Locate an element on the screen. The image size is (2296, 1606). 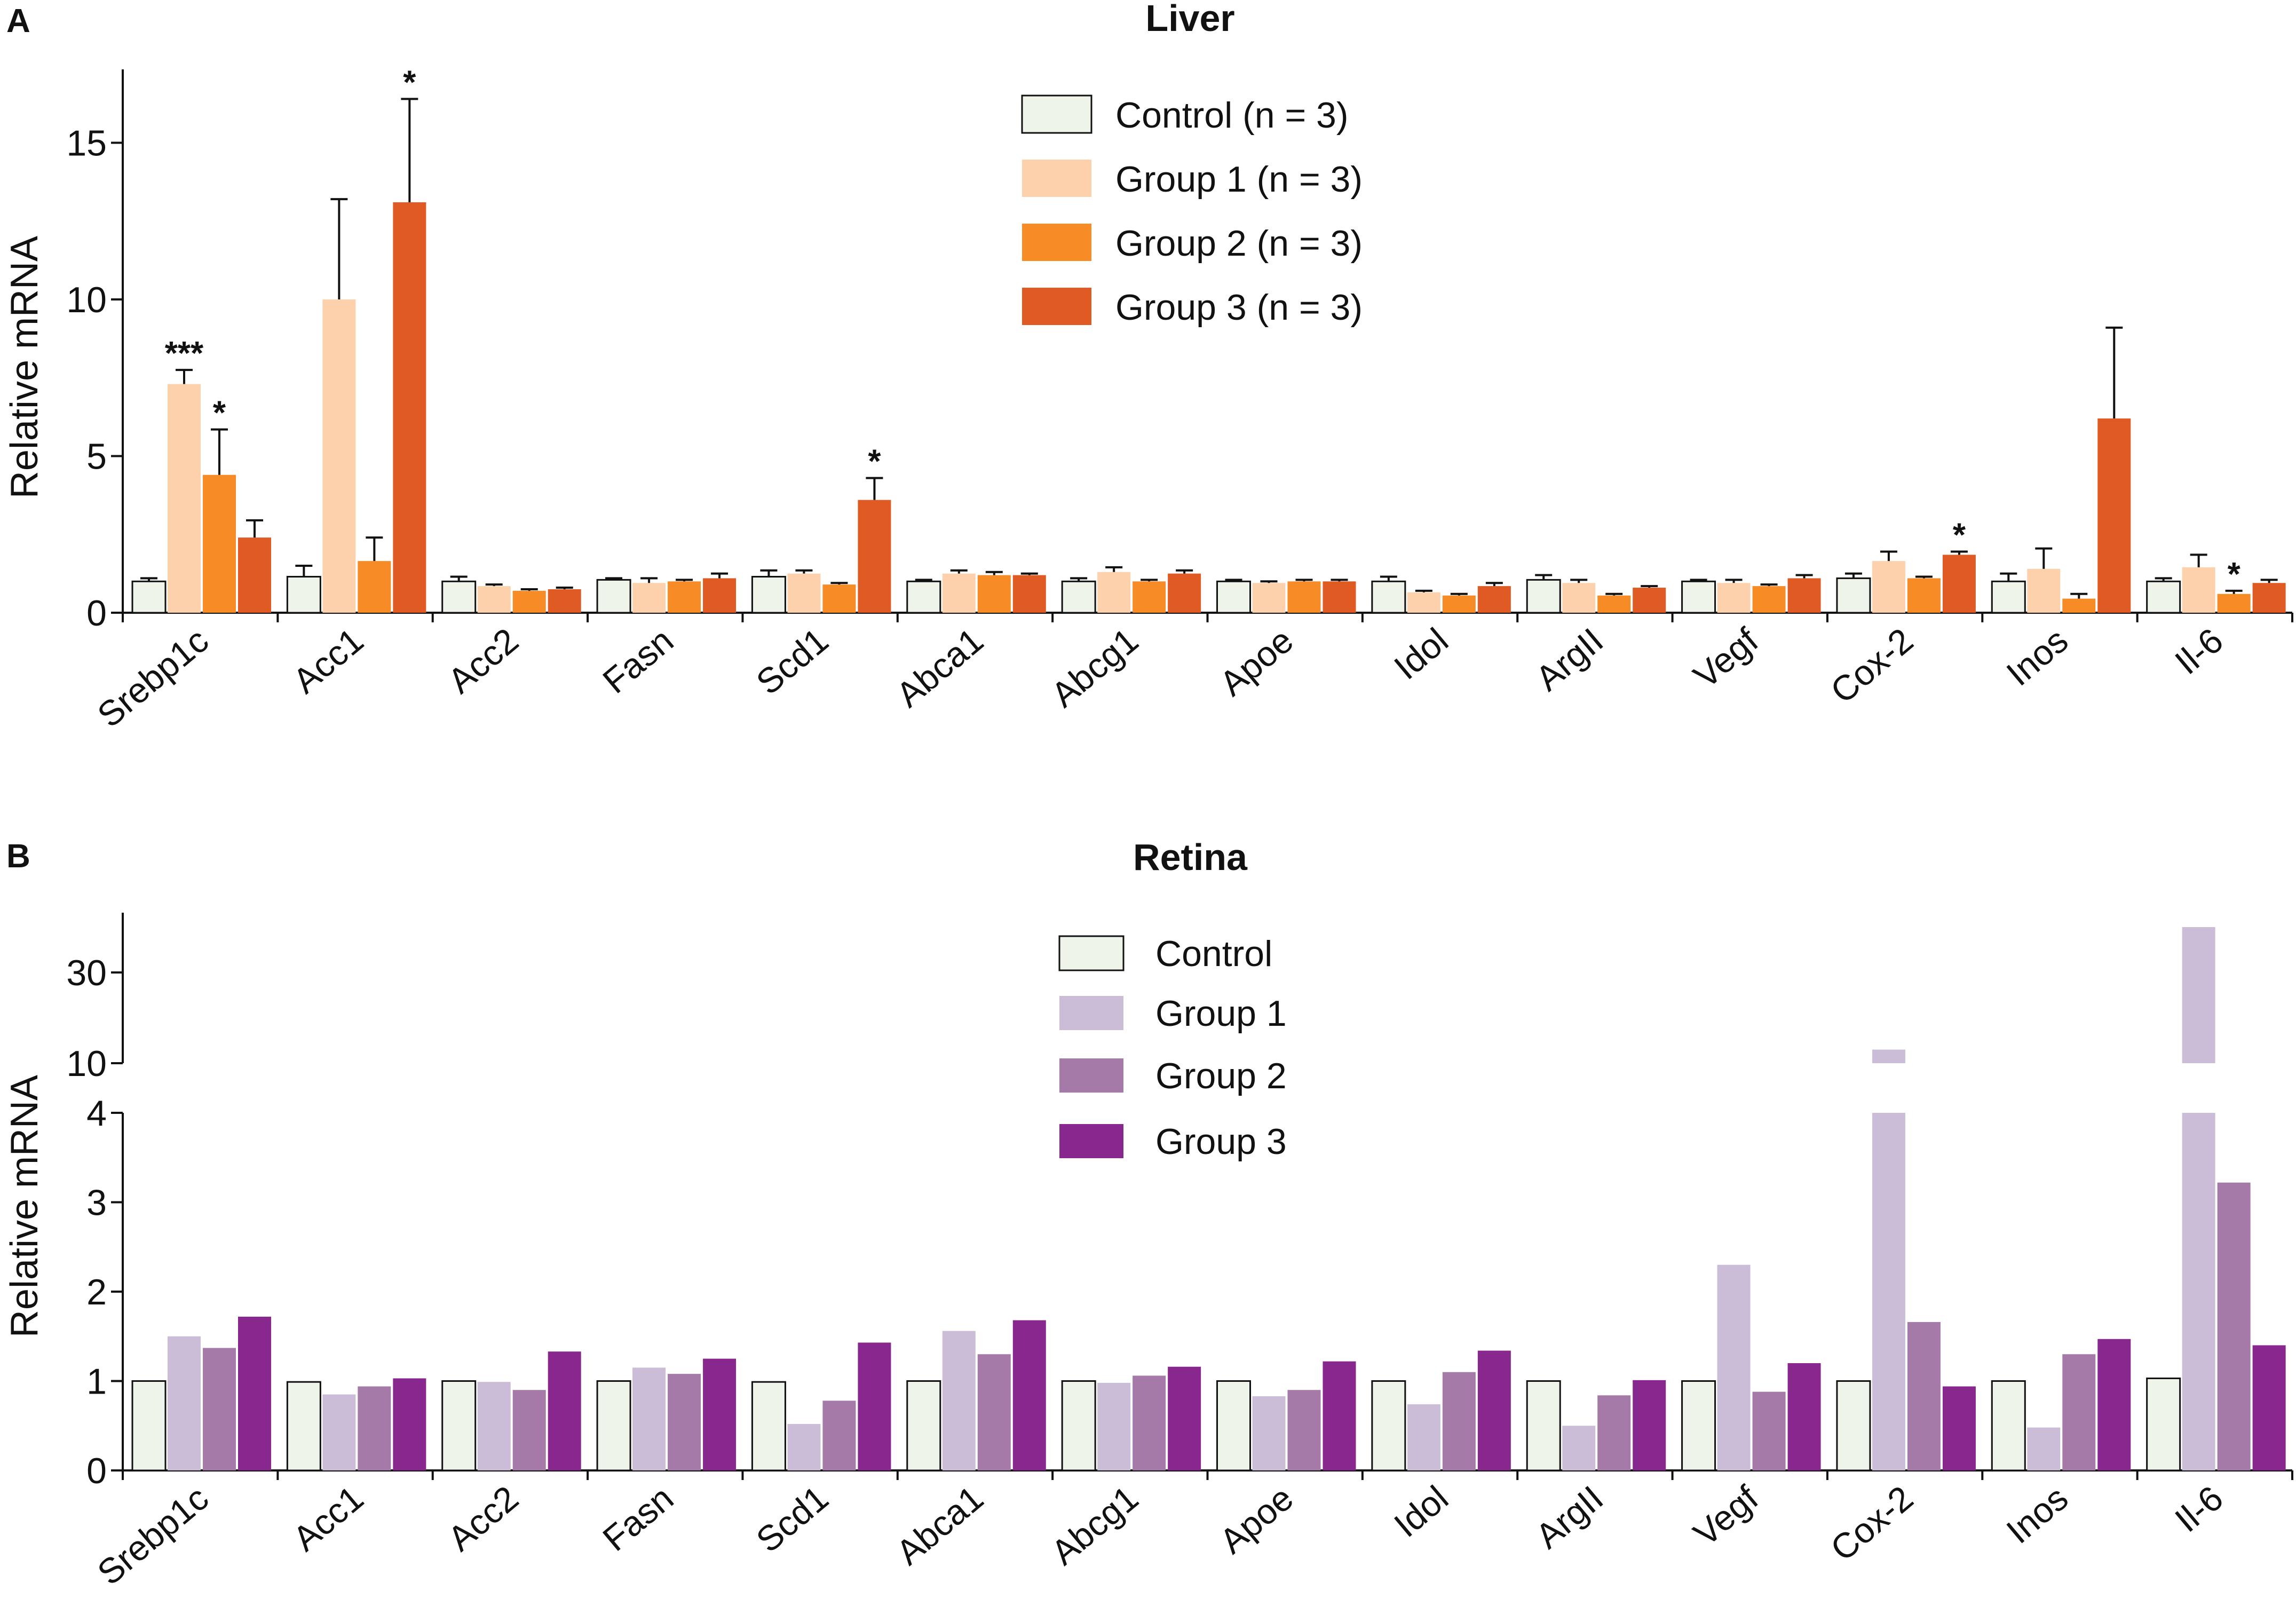
category-label-a: Acc1 is located at coordinates (328, 660).